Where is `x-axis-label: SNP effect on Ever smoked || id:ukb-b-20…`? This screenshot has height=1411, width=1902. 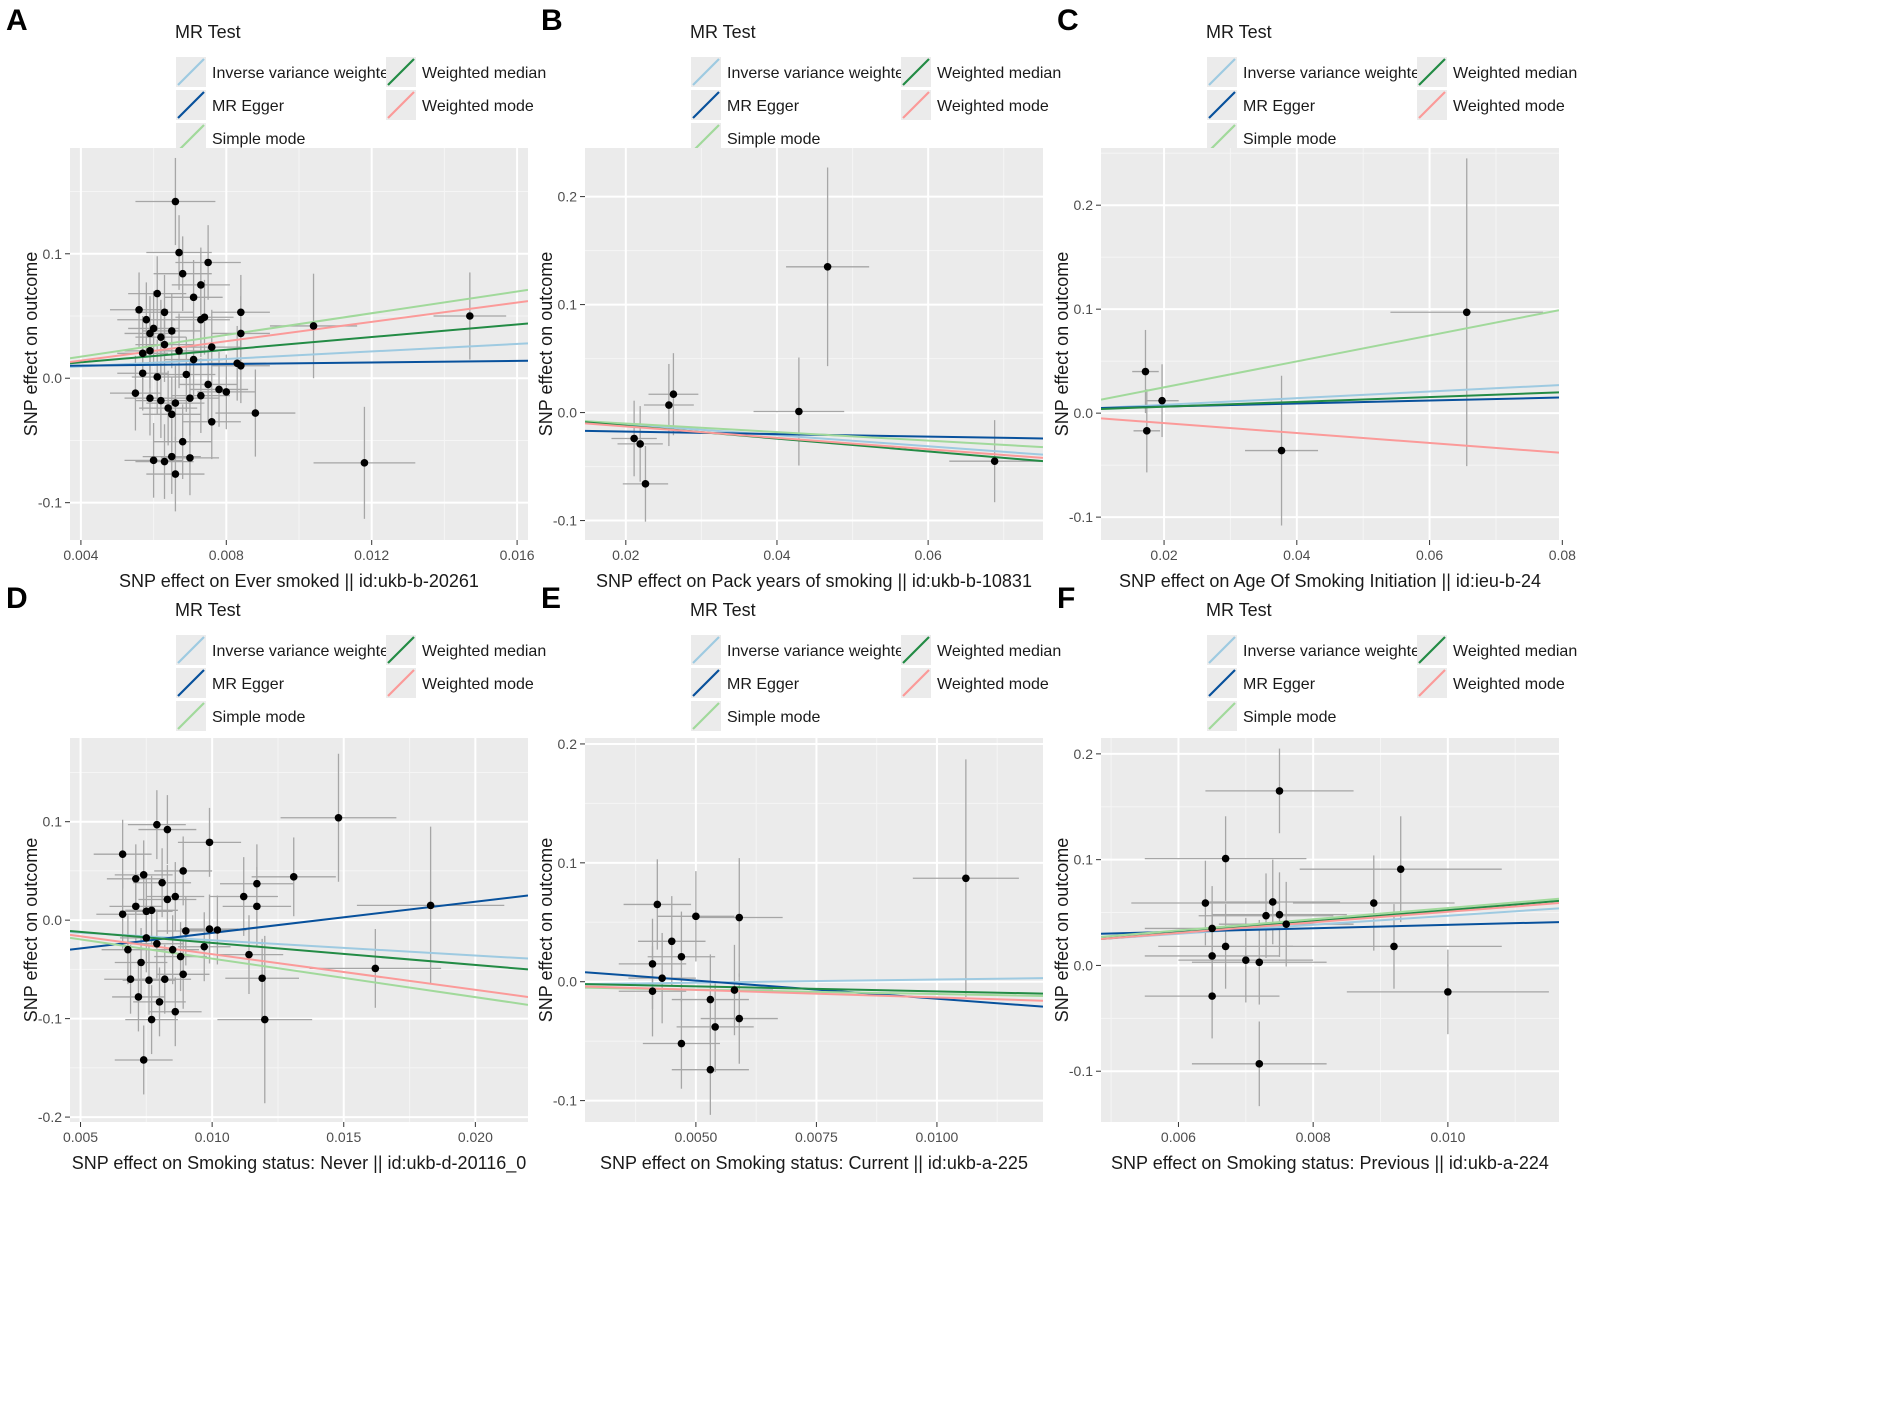
x-axis-label: SNP effect on Ever smoked || id:ukb-b-20… is located at coordinates (299, 581).